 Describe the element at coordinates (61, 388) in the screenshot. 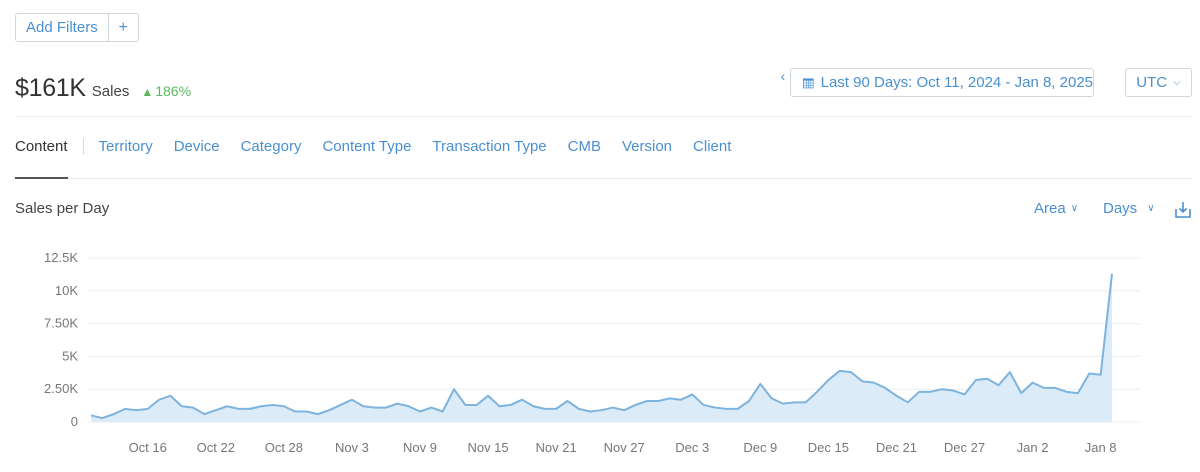

I see `y-tick-label: 2.50K` at that location.